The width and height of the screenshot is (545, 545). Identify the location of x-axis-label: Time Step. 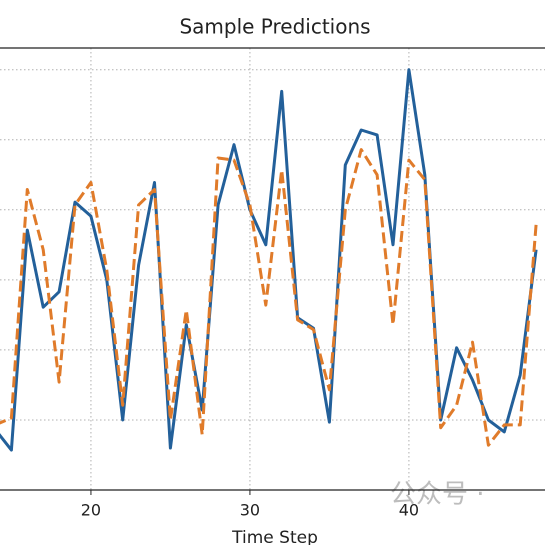
(274, 536).